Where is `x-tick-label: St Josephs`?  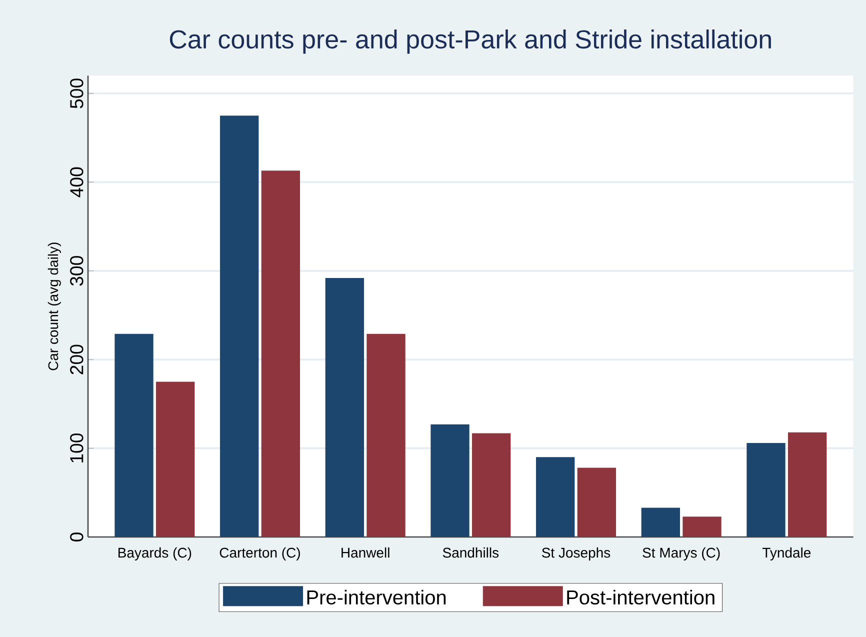
x-tick-label: St Josephs is located at coordinates (576, 553).